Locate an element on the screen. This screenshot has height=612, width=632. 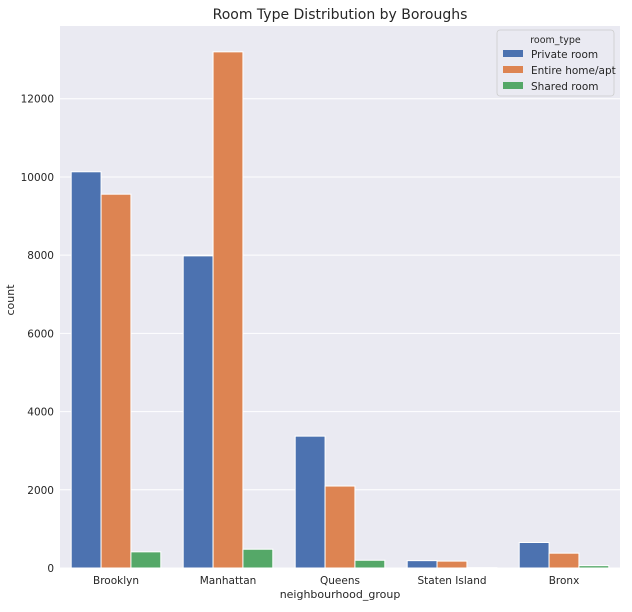
y-tick-label: 0 is located at coordinates (50, 569).